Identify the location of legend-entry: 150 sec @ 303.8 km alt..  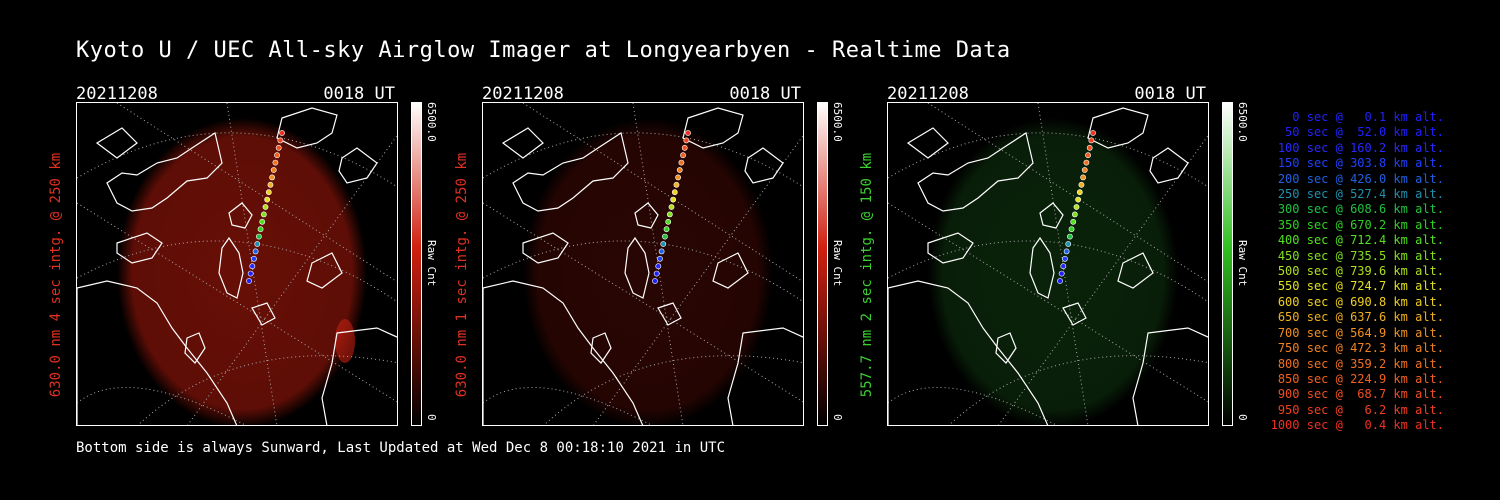
(1360, 163).